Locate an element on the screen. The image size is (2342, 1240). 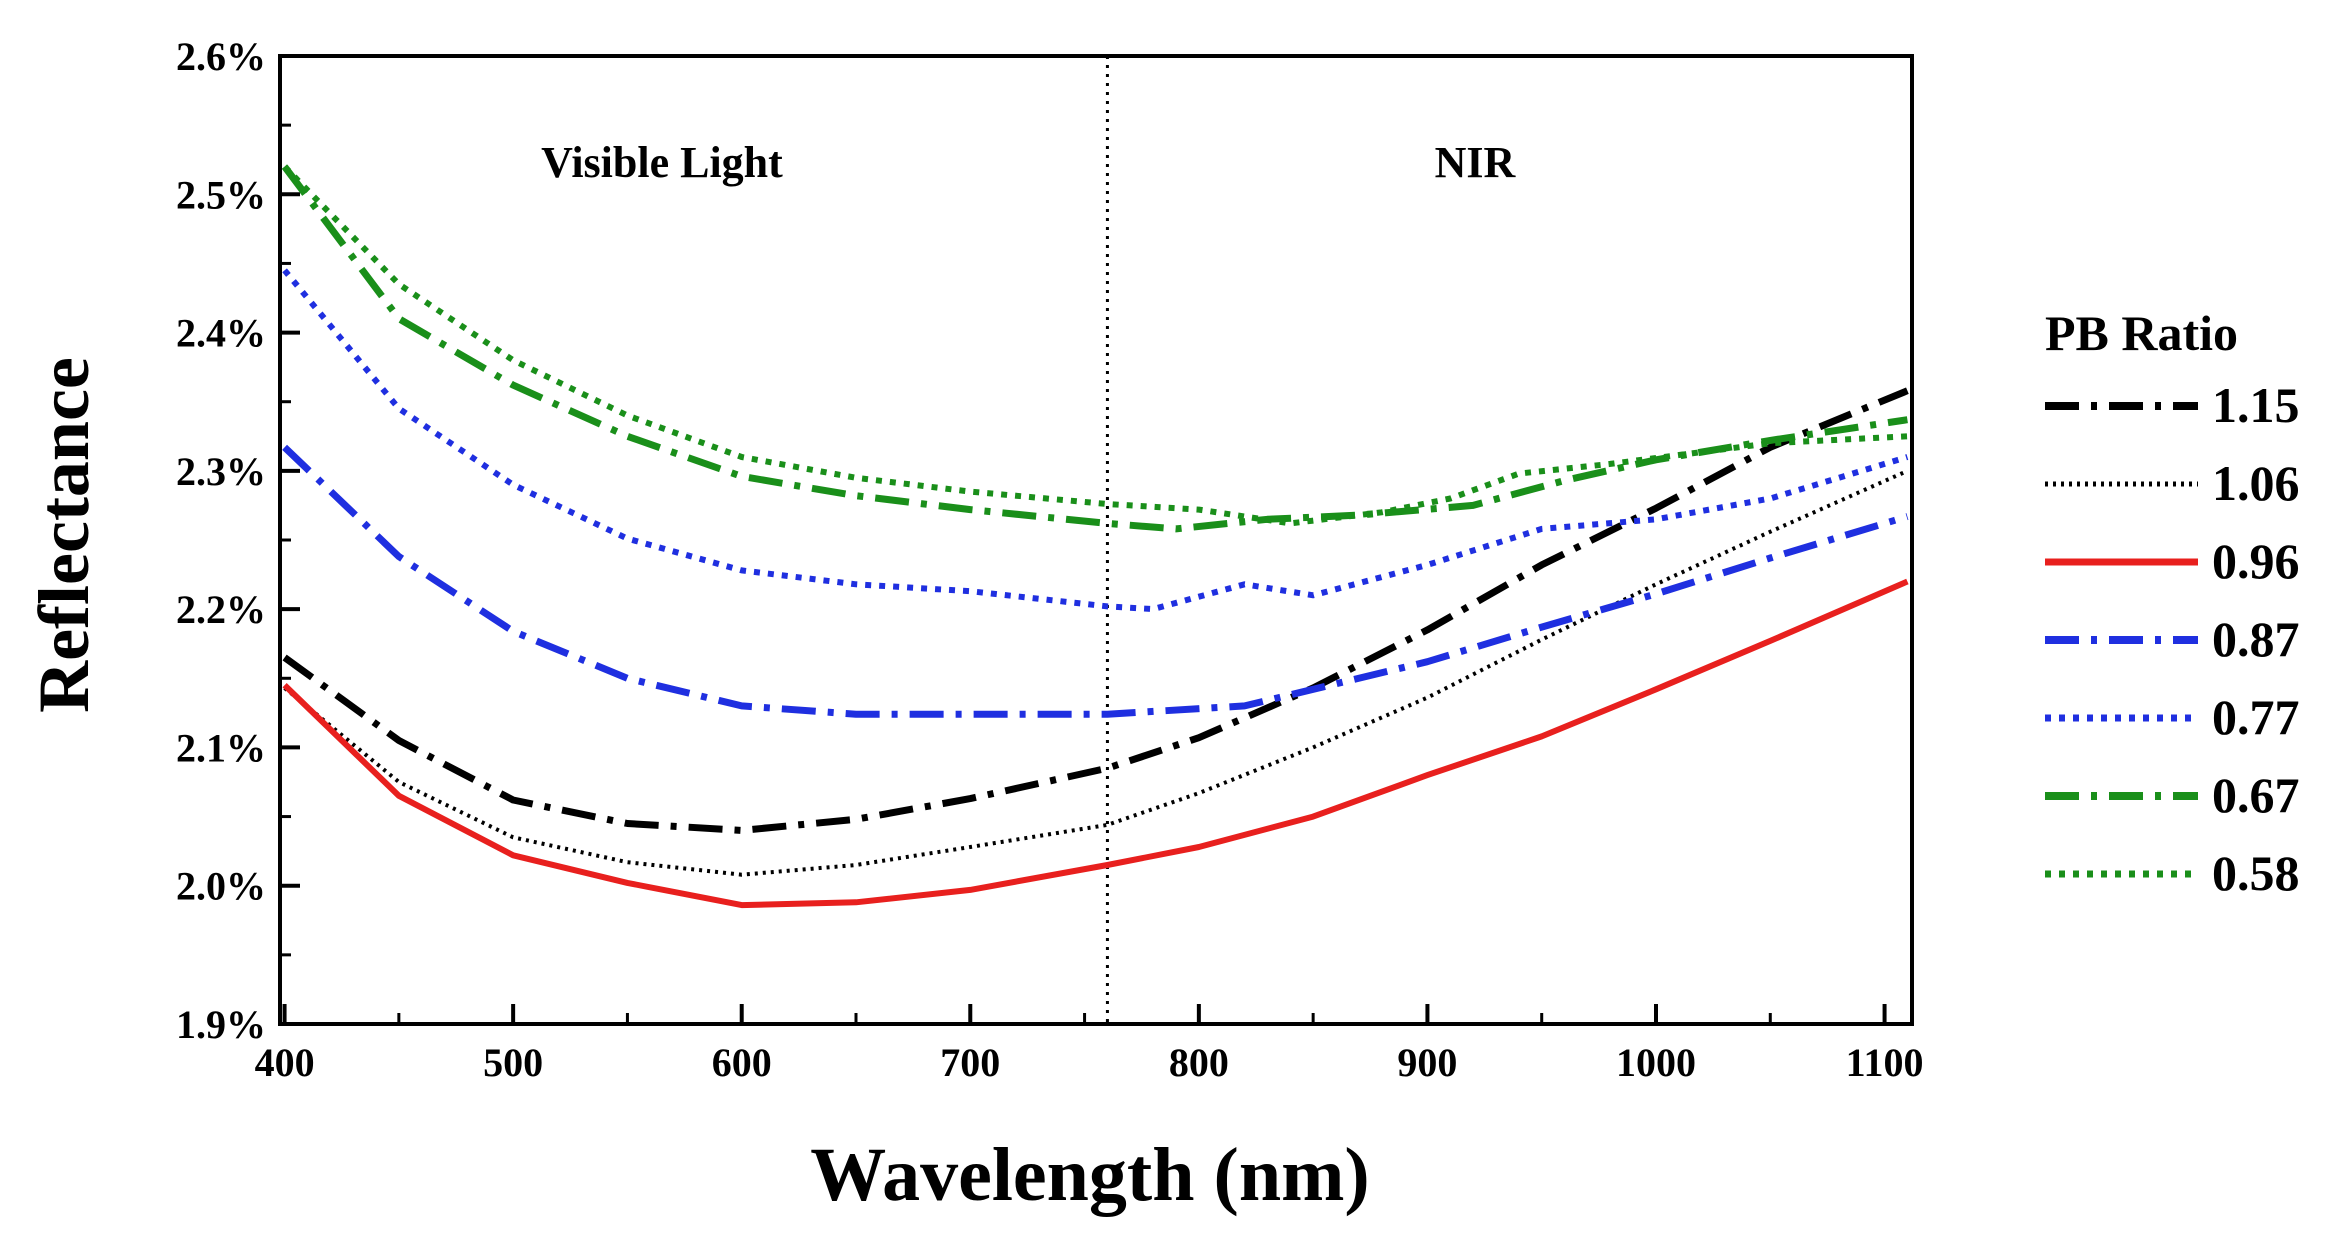
y-tick-label: 2.2% is located at coordinates (221, 609).